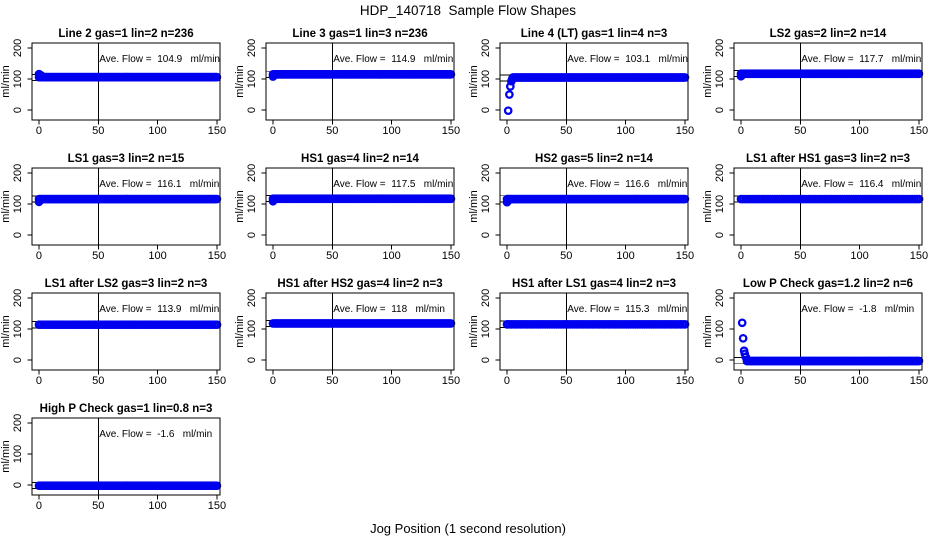 The height and width of the screenshot is (540, 936). I want to click on ave-flow-label: Ave. Flow = 116.6 ml/min, so click(627, 184).